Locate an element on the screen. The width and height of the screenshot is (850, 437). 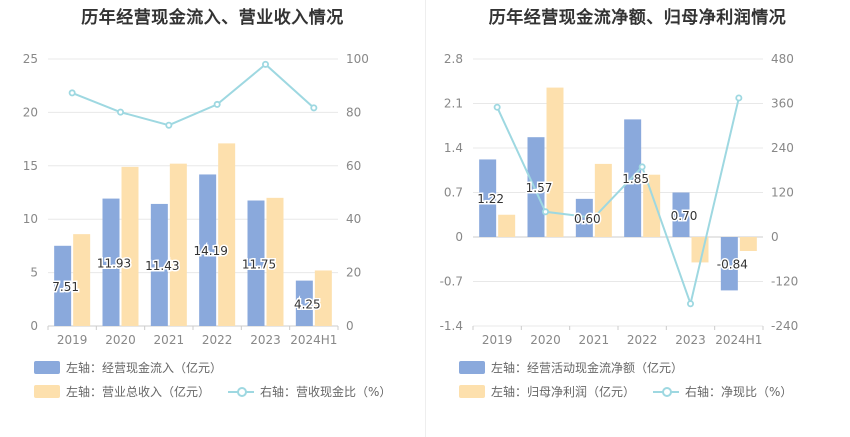
legend-item: 右轴：净现比（%） is located at coordinates (722, 391).